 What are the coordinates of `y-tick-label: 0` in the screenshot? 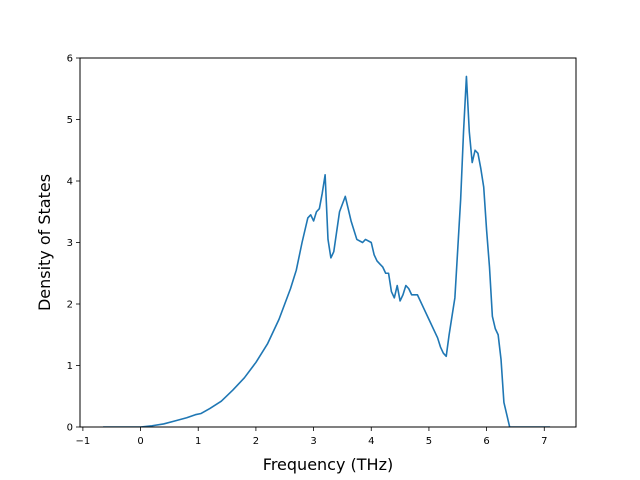 It's located at (70, 428).